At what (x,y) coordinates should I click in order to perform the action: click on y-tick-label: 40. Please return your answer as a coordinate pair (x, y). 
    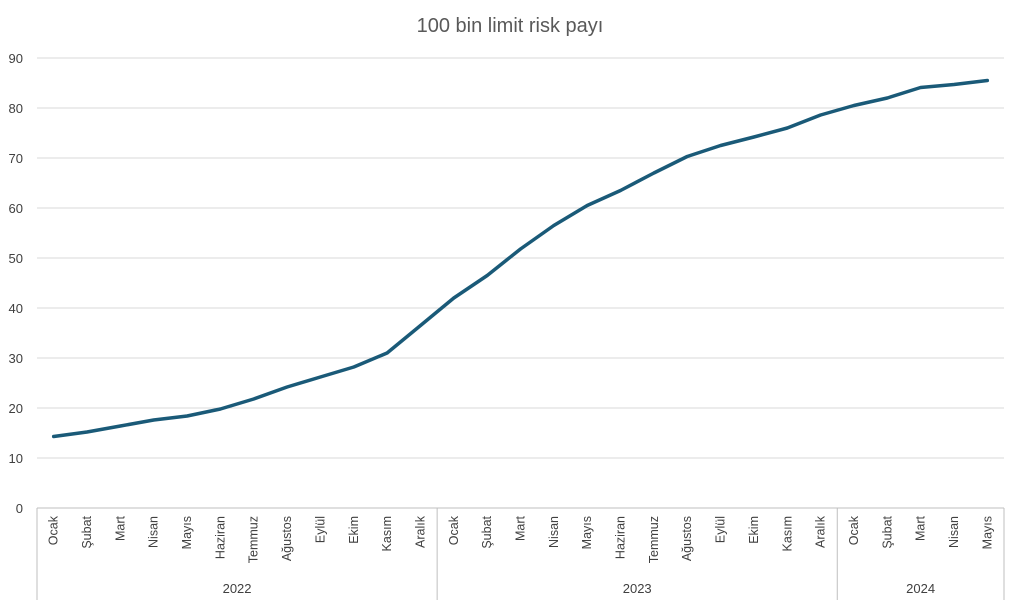
    Looking at the image, I should click on (16, 308).